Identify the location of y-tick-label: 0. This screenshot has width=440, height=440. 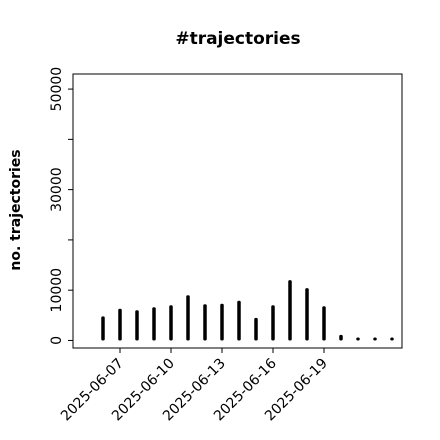
(57, 340).